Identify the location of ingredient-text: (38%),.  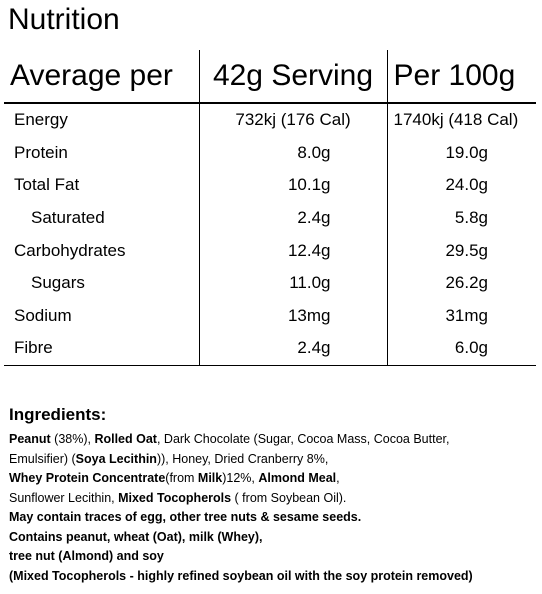
(72, 439).